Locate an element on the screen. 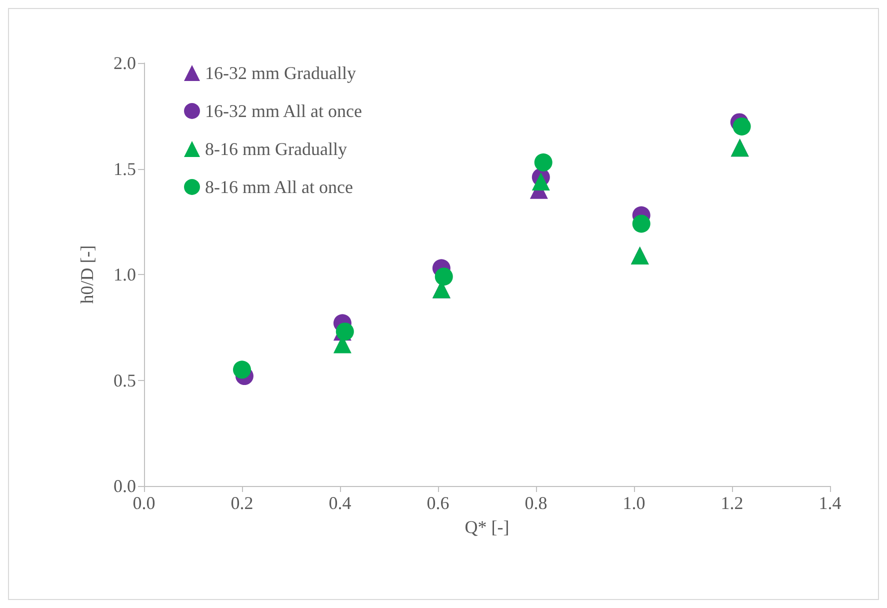 Image resolution: width=887 pixels, height=608 pixels. x-tick-label: 0.4 is located at coordinates (340, 503).